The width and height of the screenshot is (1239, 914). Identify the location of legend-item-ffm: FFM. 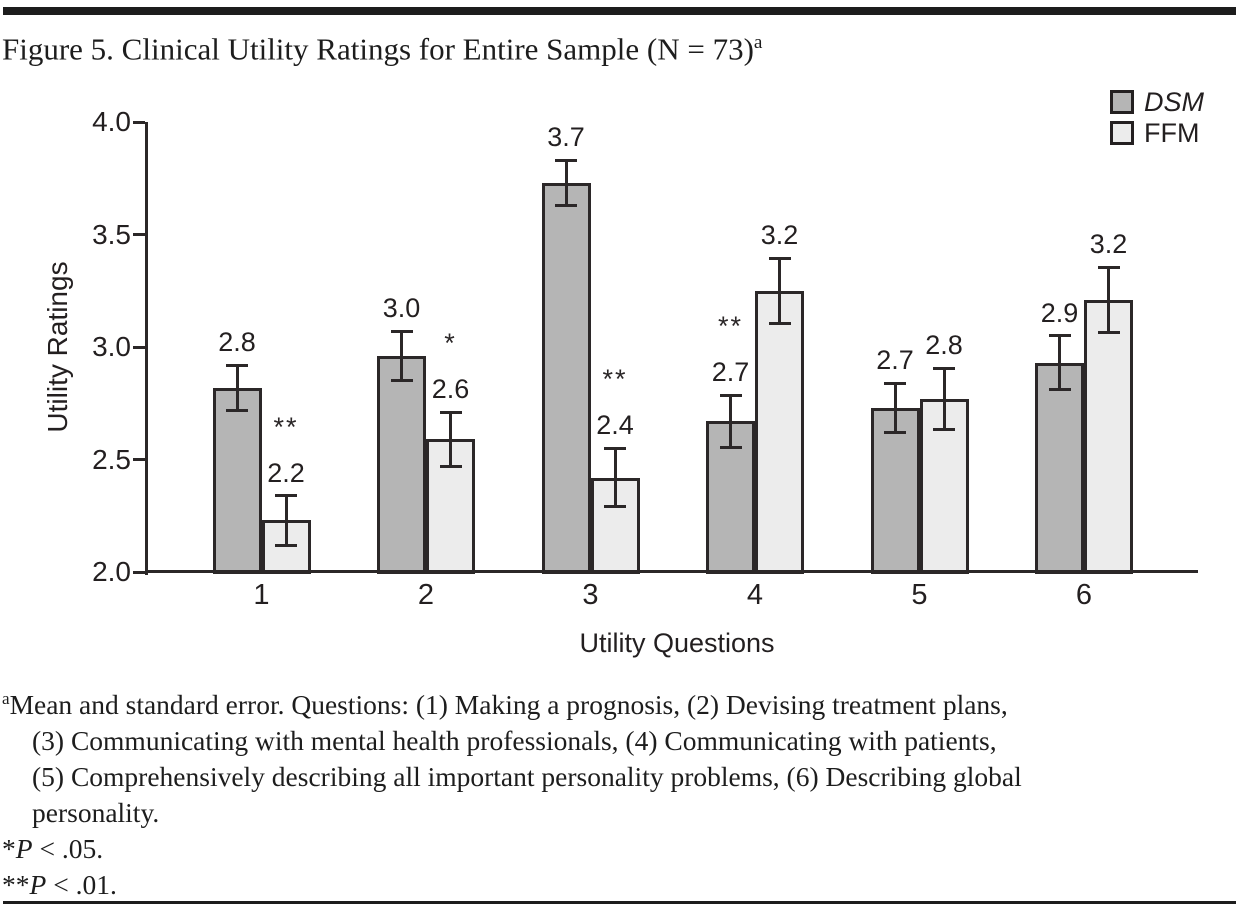
(1157, 133).